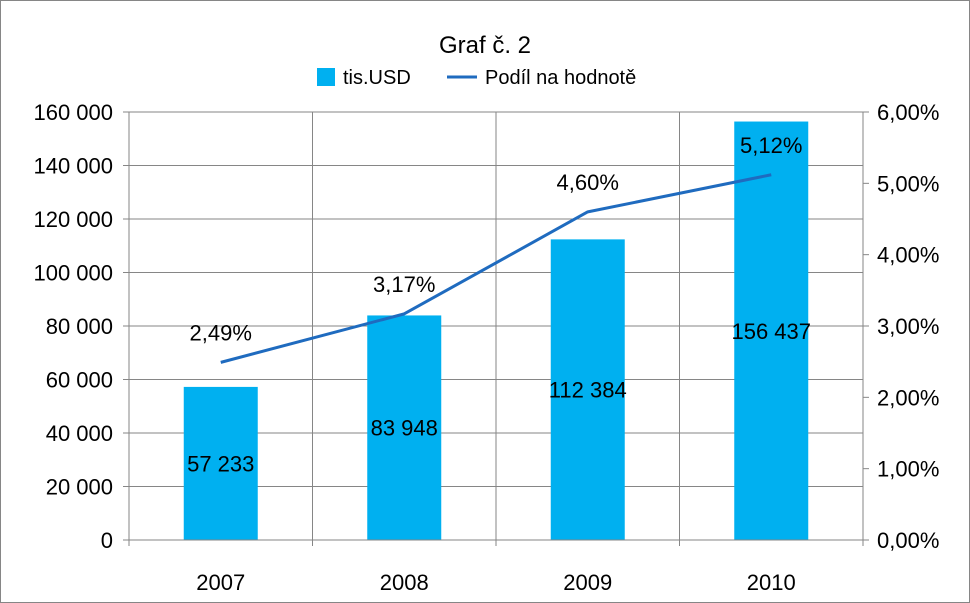  What do you see at coordinates (908, 183) in the screenshot?
I see `right-tick-label: 5,00%` at bounding box center [908, 183].